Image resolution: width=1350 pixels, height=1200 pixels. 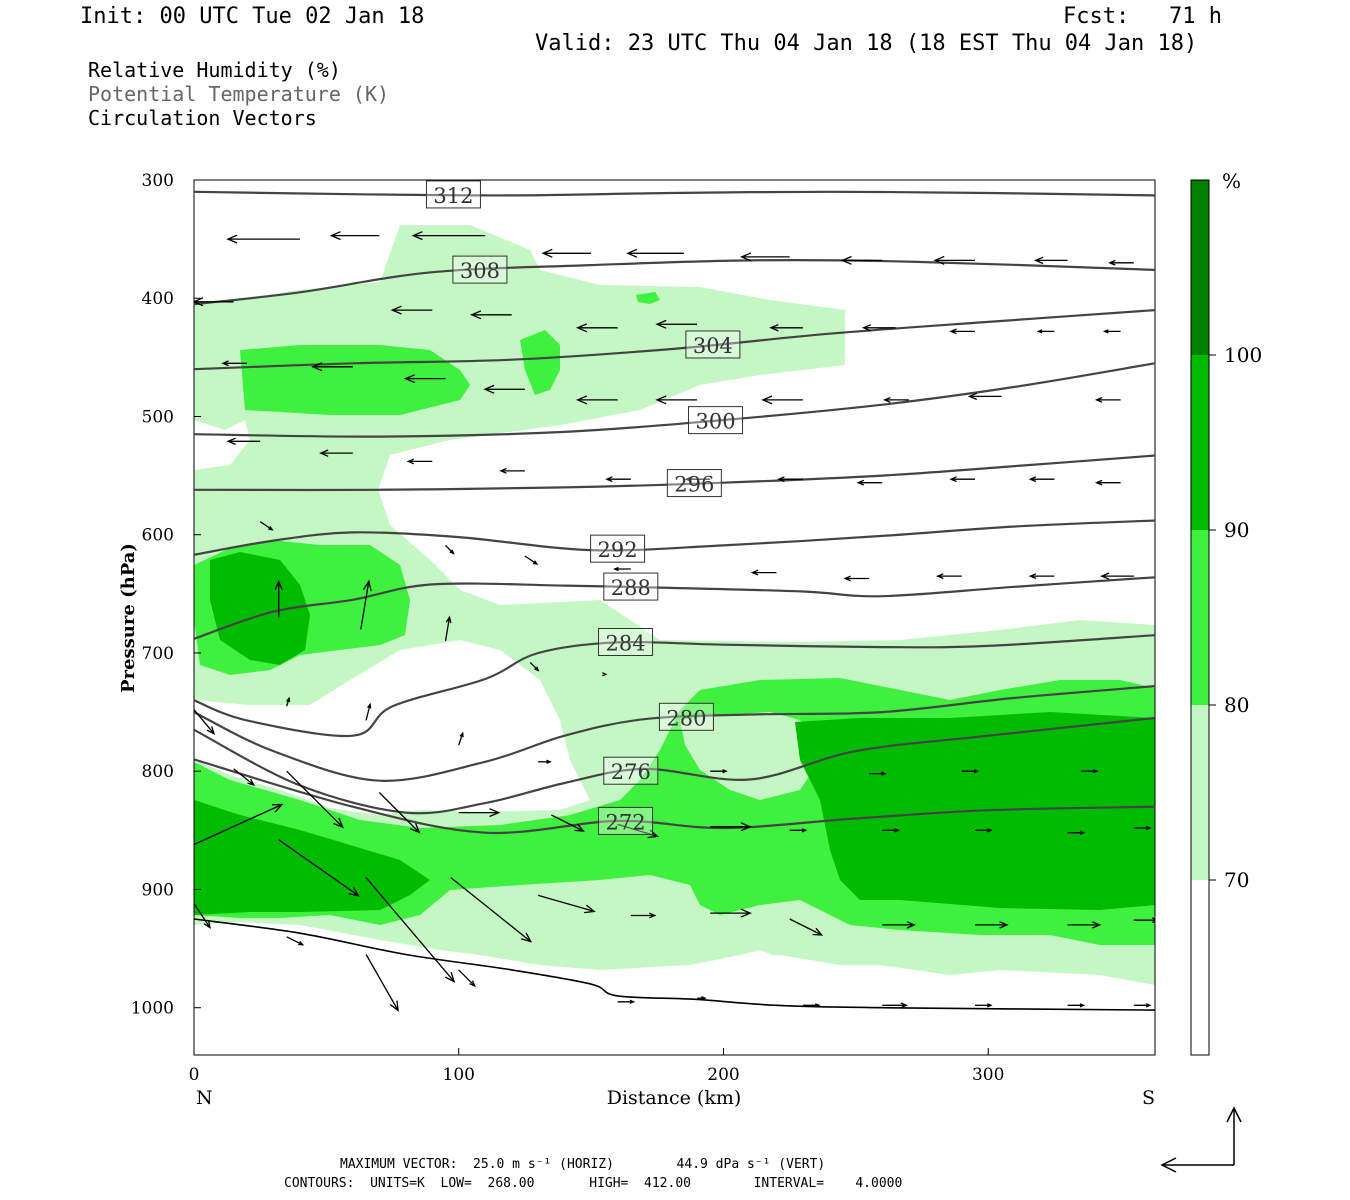 What do you see at coordinates (453, 196) in the screenshot?
I see `svg-text: 312` at bounding box center [453, 196].